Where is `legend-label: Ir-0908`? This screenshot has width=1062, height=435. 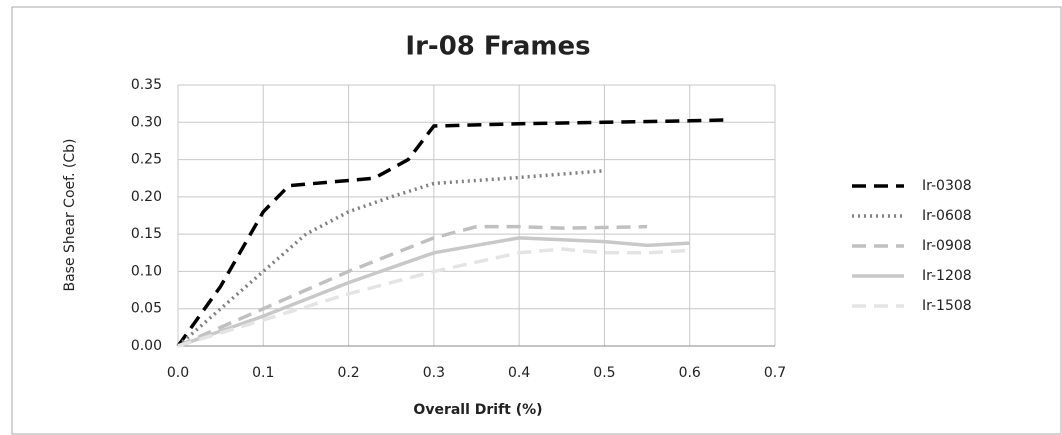
legend-label: Ir-0908 is located at coordinates (947, 246).